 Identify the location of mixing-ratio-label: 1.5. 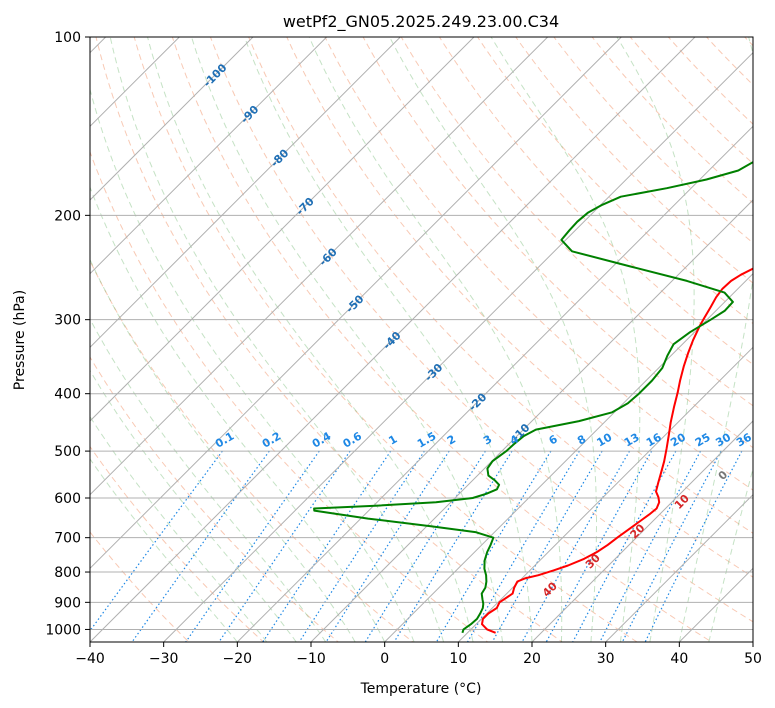
(426, 440).